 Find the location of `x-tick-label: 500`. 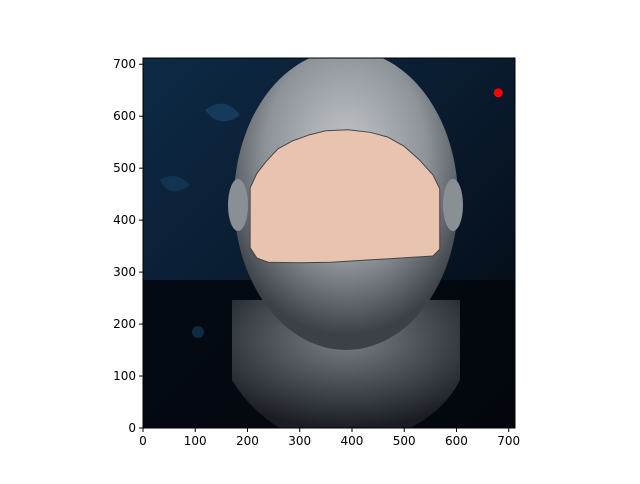

x-tick-label: 500 is located at coordinates (404, 441).